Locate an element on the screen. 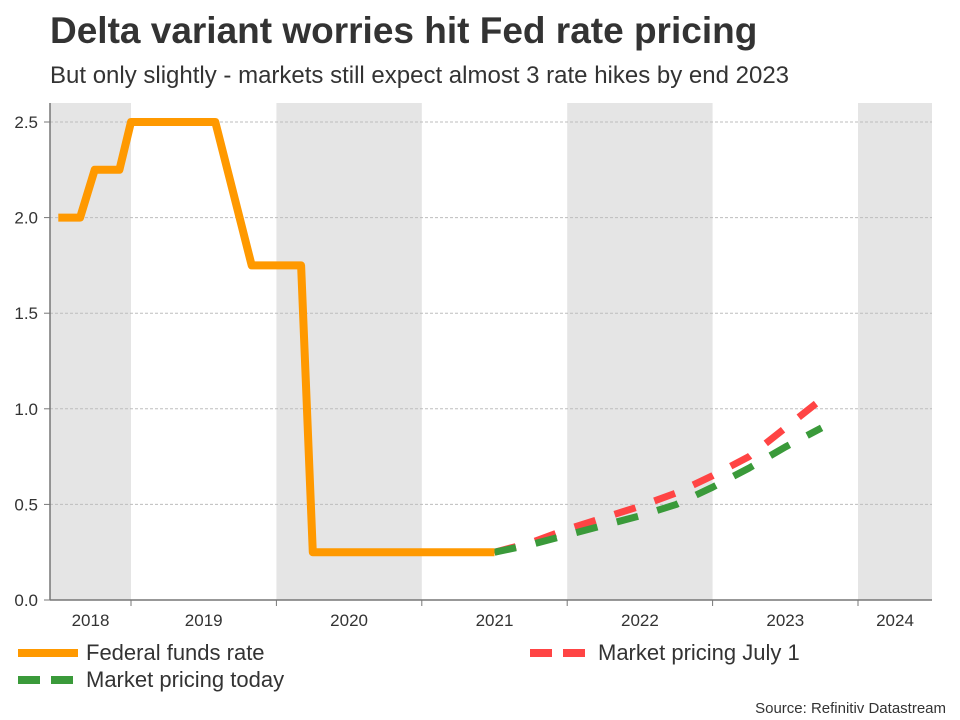 The height and width of the screenshot is (720, 960). y-tick-label: 1.5 is located at coordinates (26, 313).